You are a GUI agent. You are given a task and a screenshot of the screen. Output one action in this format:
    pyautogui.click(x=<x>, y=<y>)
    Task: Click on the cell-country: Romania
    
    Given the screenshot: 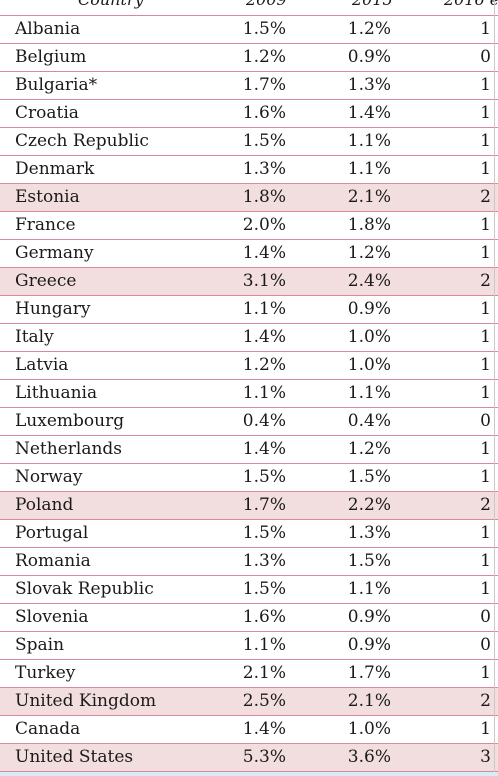 What is the action you would take?
    pyautogui.click(x=53, y=561)
    